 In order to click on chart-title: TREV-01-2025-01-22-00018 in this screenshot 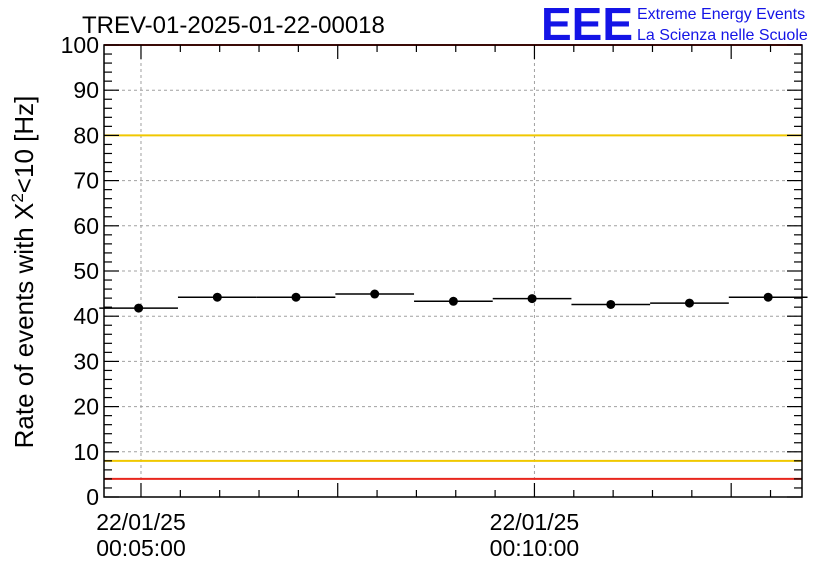, I will do `click(233, 25)`.